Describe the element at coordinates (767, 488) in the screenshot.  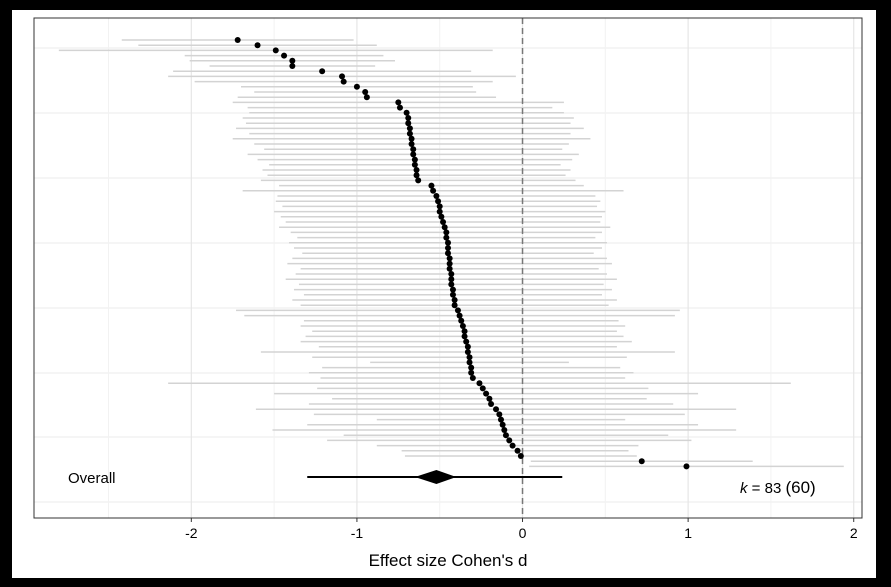
I see `k-text: = 83` at that location.